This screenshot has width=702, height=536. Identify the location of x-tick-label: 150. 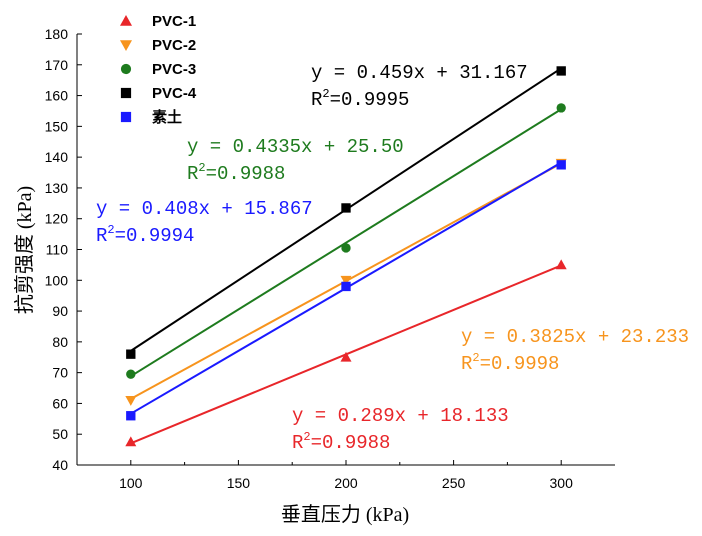
(239, 483).